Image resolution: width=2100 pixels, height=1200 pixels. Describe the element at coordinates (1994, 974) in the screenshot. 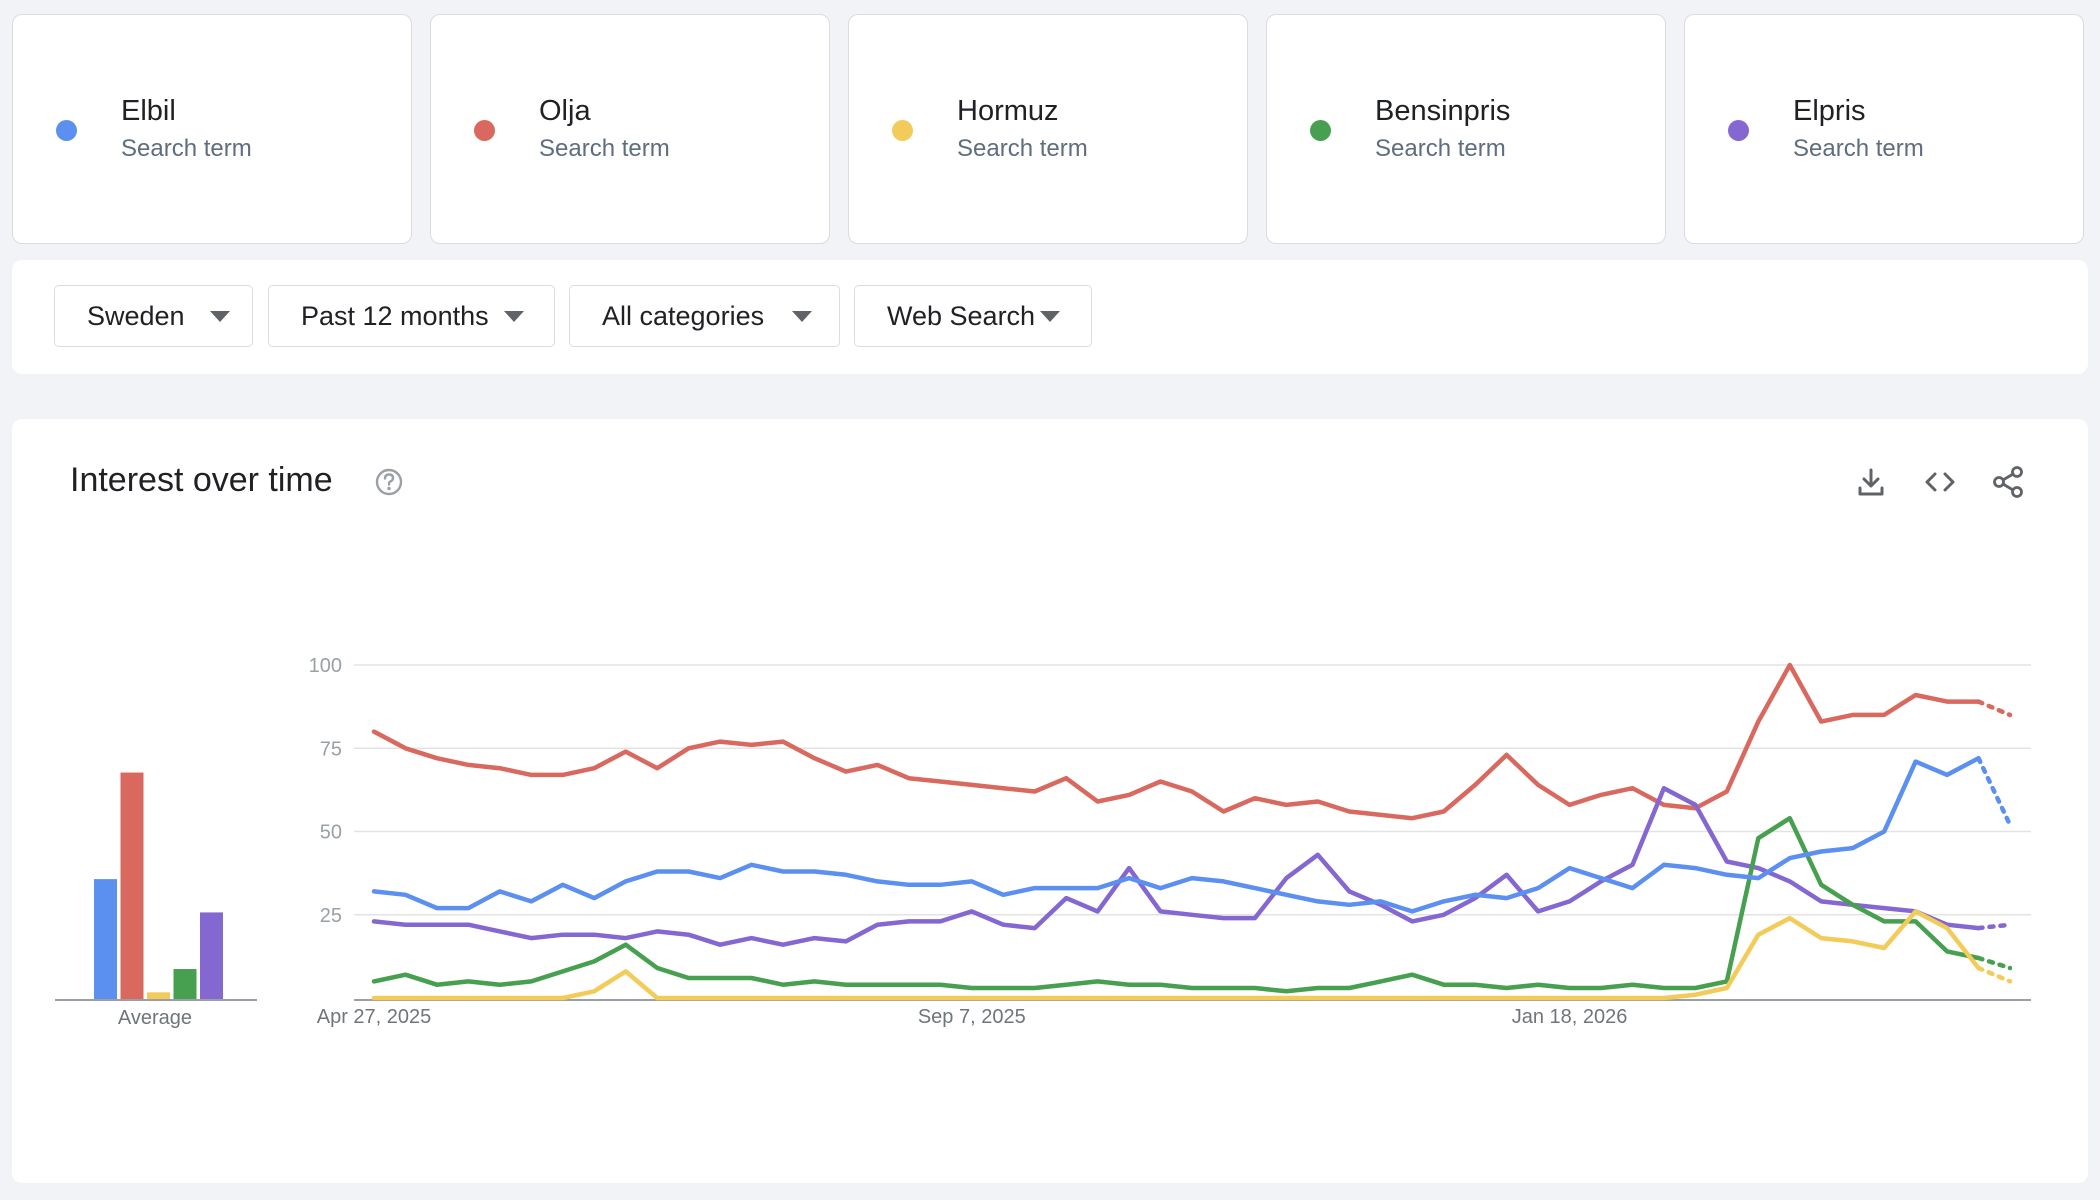

I see `series-partial-segment-hormuz` at that location.